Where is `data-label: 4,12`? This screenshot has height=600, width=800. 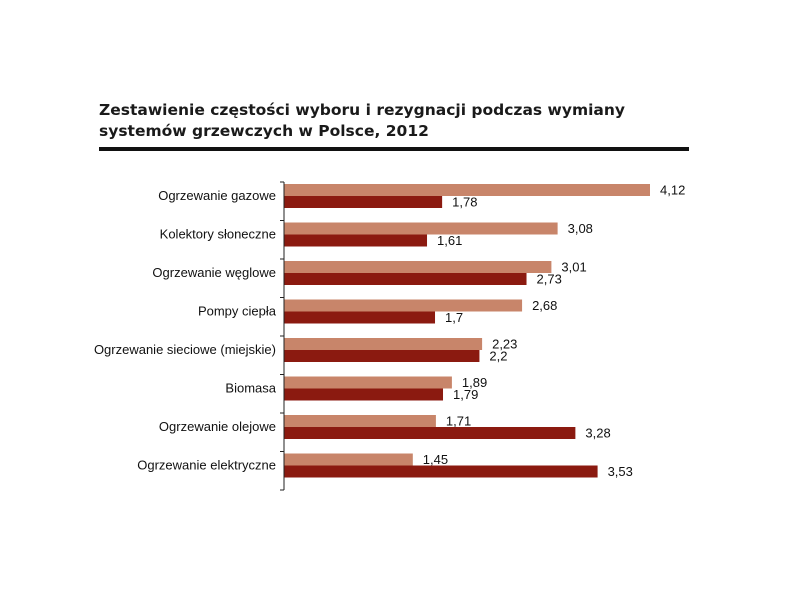
data-label: 4,12 is located at coordinates (672, 190).